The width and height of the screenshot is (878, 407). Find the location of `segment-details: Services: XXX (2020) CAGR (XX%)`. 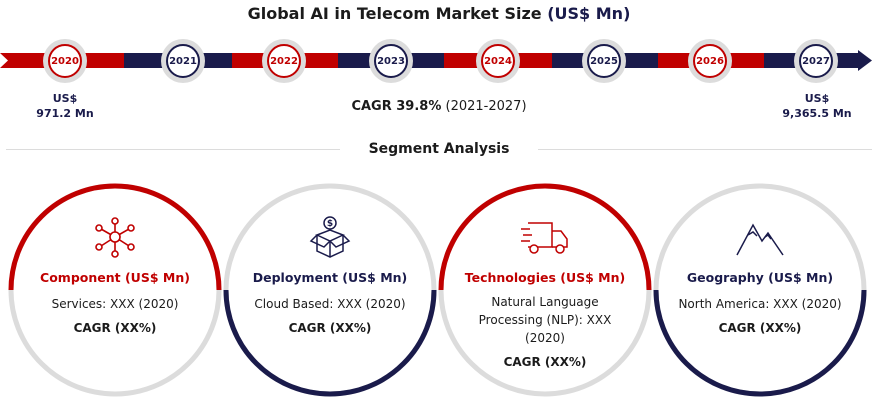

segment-details: Services: XXX (2020) CAGR (XX%) is located at coordinates (115, 316).